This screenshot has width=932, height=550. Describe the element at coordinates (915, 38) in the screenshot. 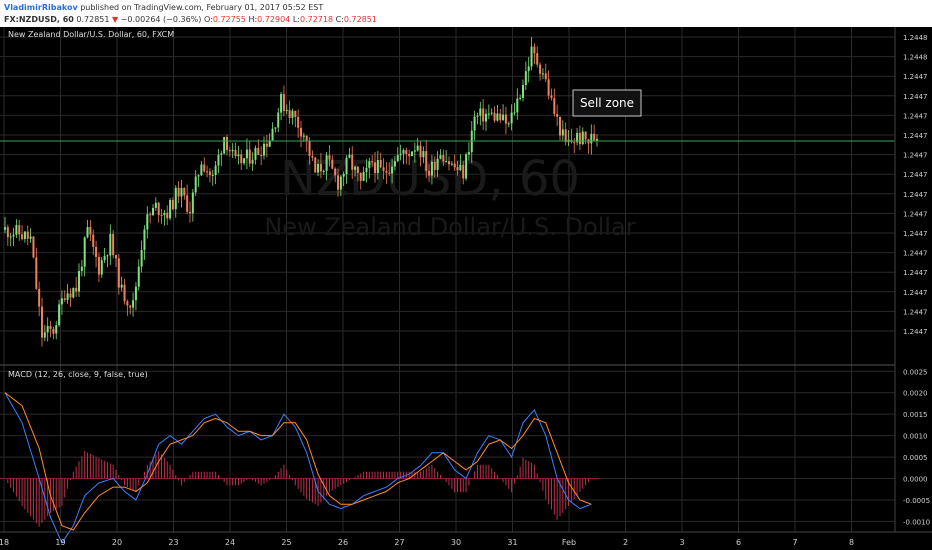

I see `price-tick-label: 1.2448` at that location.